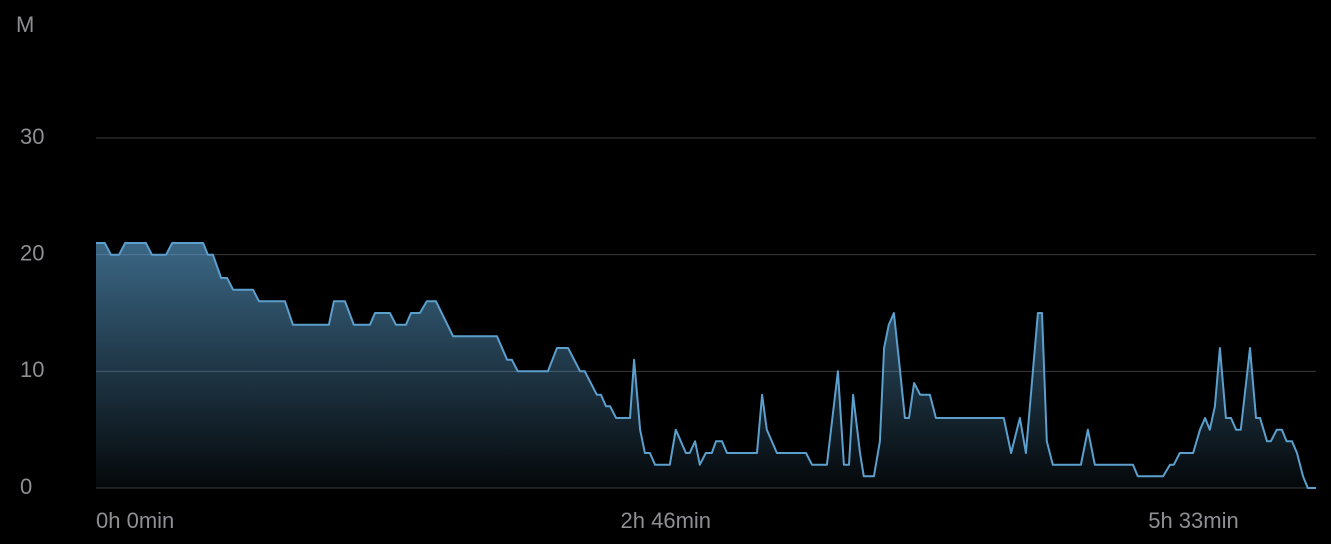  Describe the element at coordinates (32, 136) in the screenshot. I see `y-tick-label: 30` at that location.